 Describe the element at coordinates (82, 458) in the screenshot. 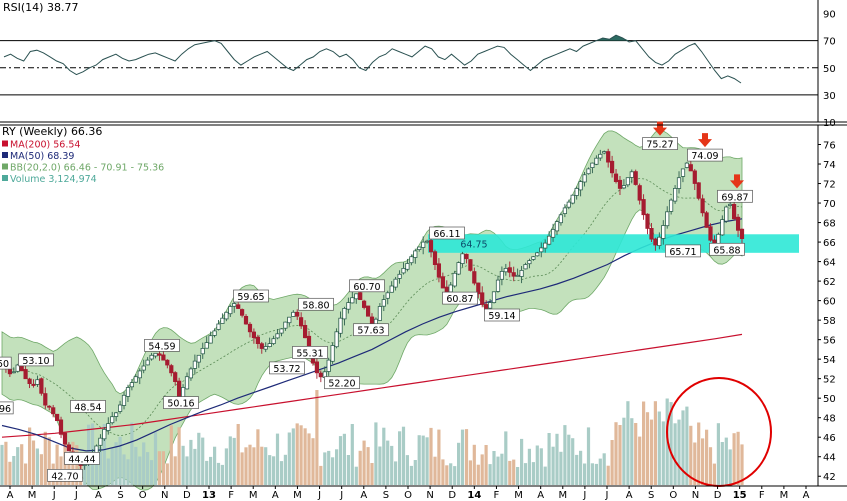

I see `price-annotation: 44.44` at that location.